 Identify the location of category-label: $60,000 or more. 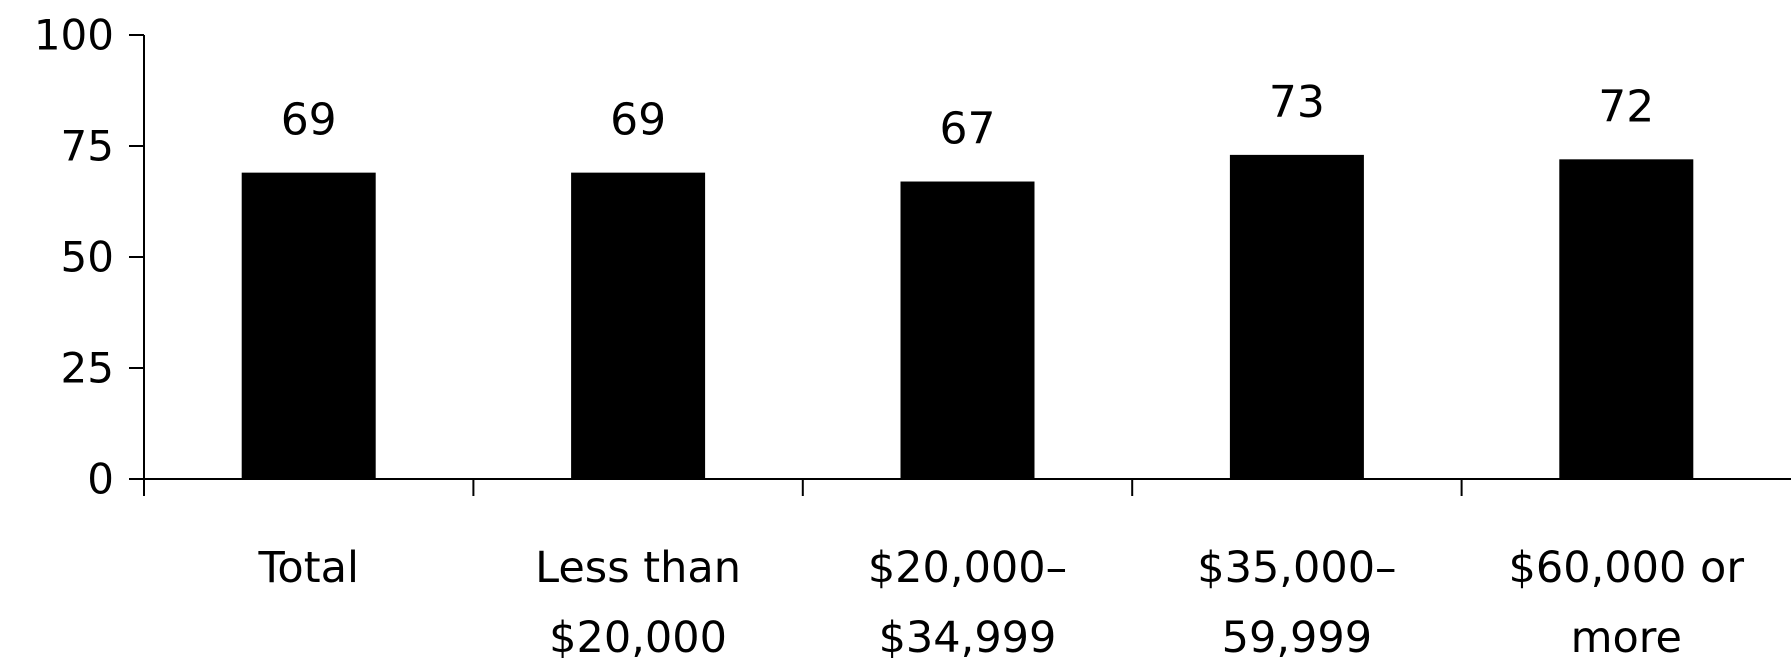
(1627, 600).